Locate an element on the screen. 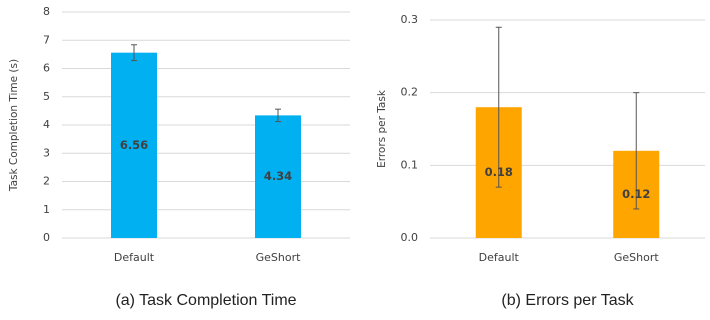 This screenshot has width=710, height=320. y-axis-label: Errors per Task is located at coordinates (382, 128).